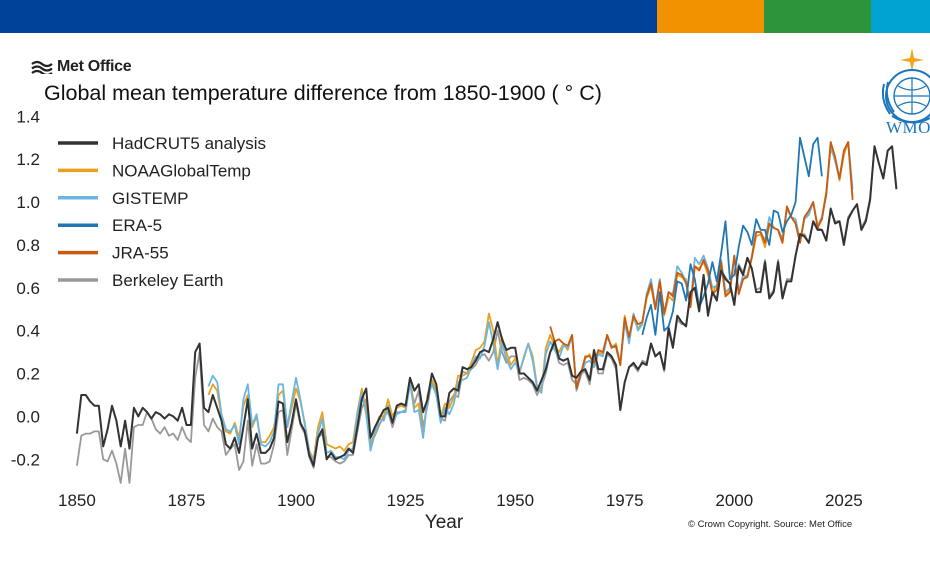 The image size is (930, 576). What do you see at coordinates (28, 416) in the screenshot?
I see `y-tick-label: 0.0` at bounding box center [28, 416].